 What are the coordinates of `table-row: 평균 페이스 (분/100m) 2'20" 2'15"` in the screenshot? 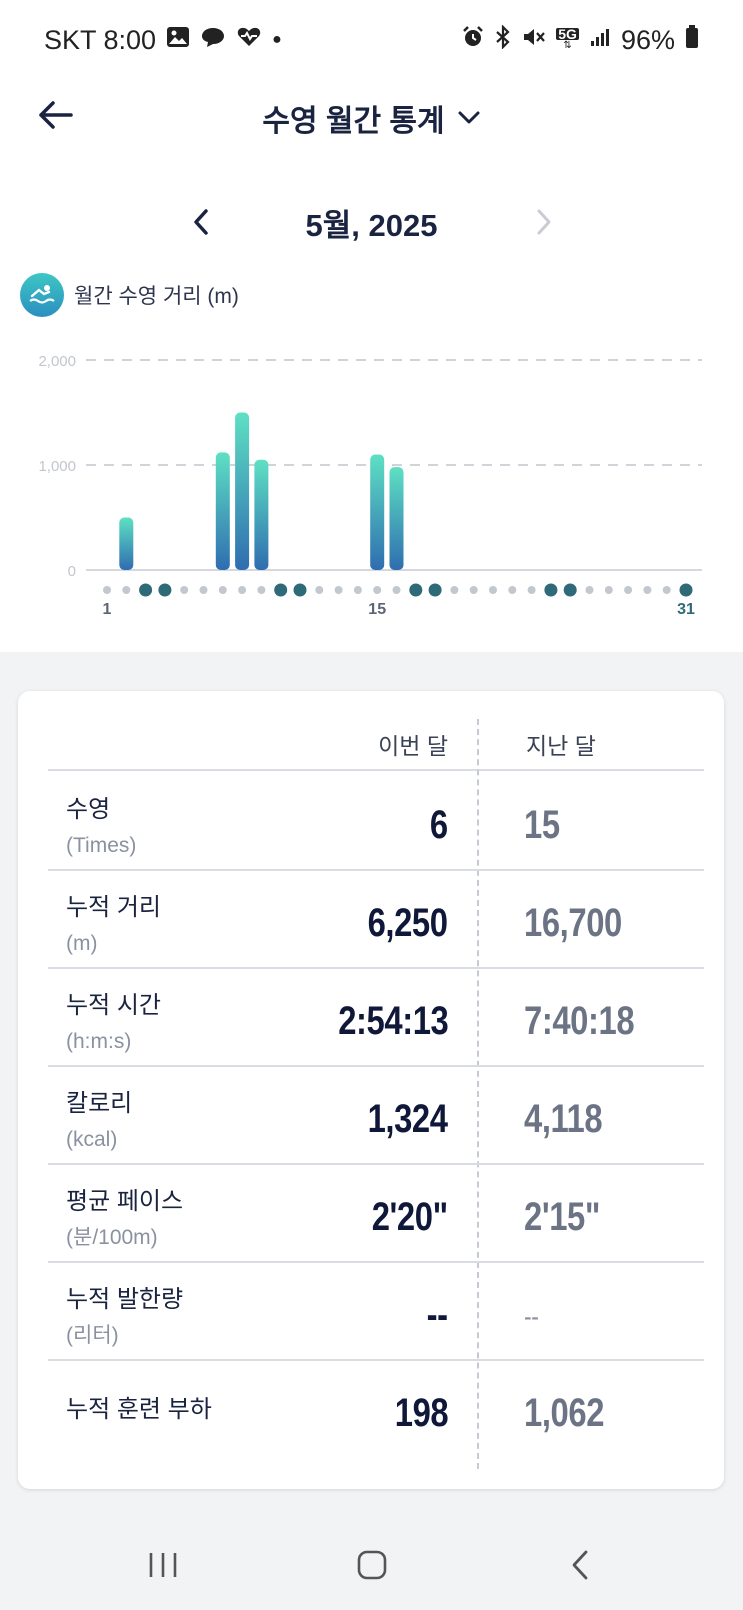 It's located at (376, 1214).